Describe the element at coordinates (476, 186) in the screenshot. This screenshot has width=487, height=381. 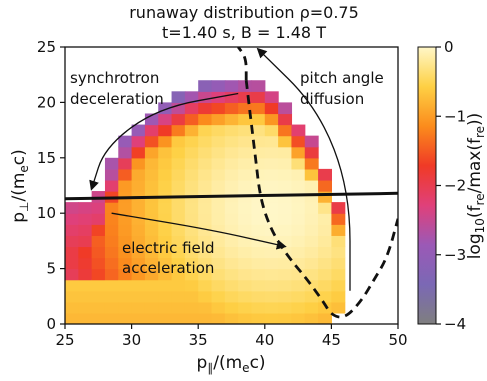
I see `colorbar-label: log10(fre/max(fre))` at that location.